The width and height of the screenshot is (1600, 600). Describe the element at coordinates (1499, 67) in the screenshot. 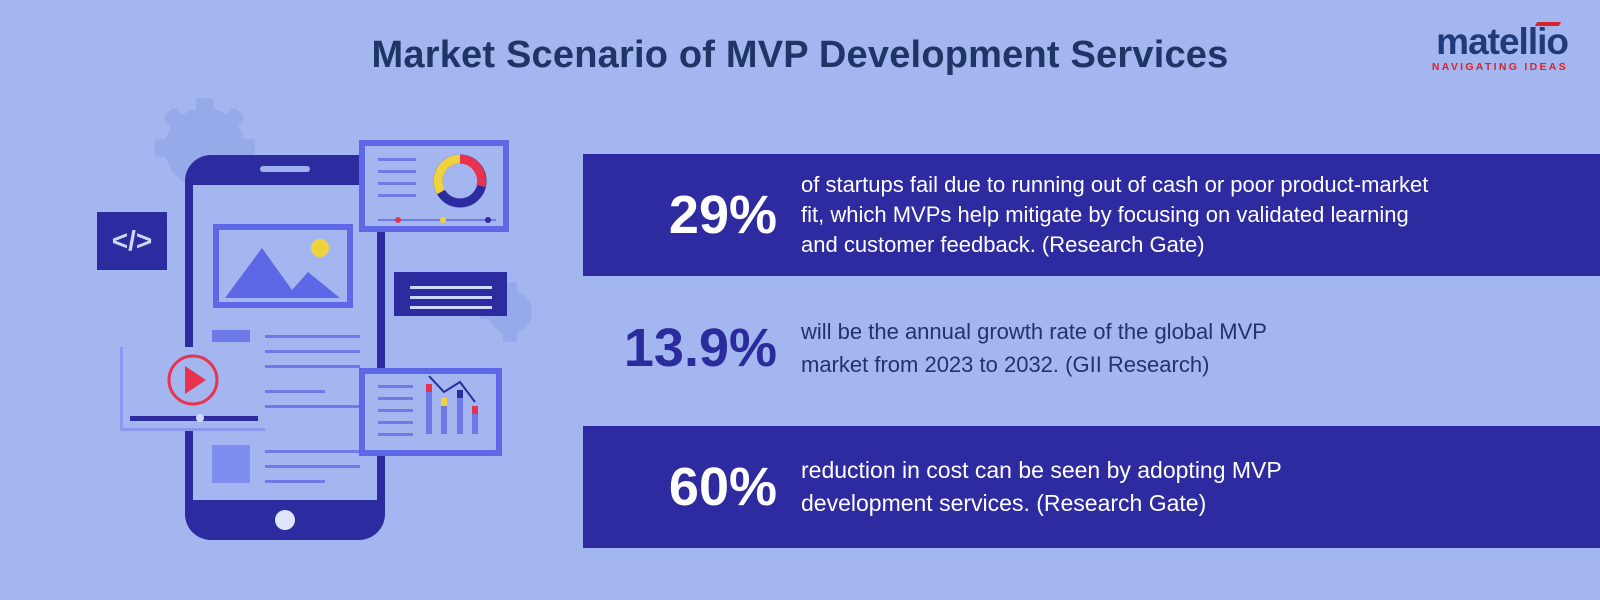

I see `logo-tagline: NAVIGATING IDEAS` at that location.